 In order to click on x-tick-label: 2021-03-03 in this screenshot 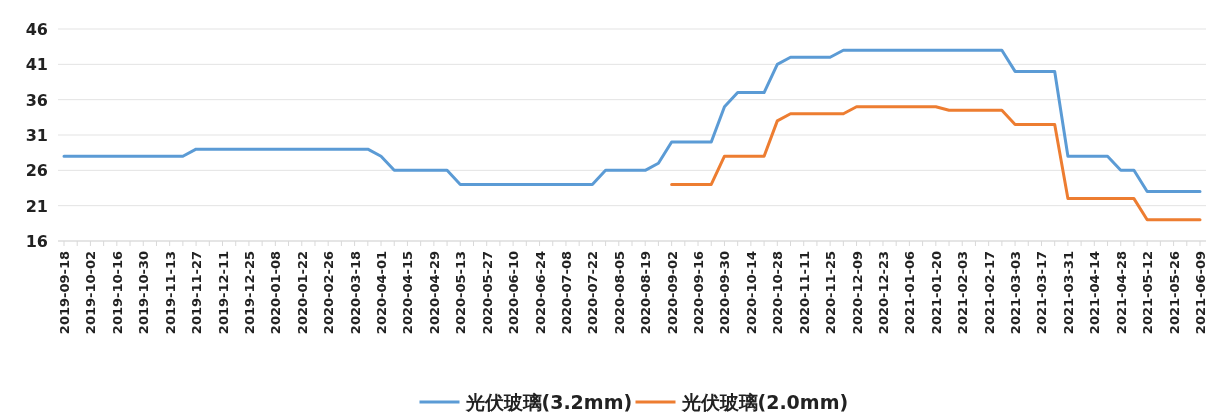, I will do `click(1016, 293)`.